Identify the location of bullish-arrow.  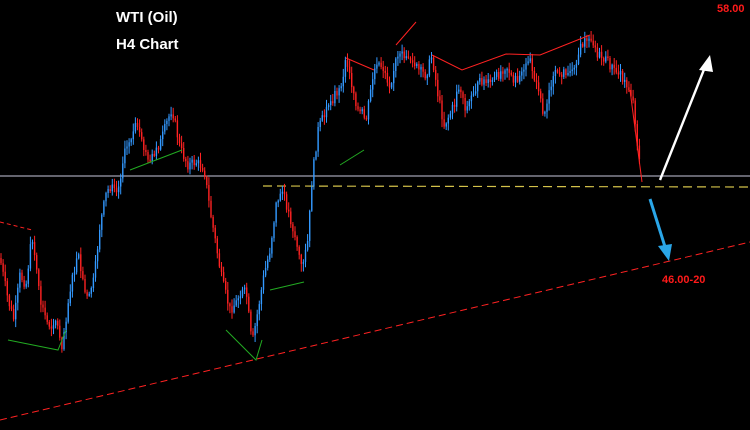
(685, 118).